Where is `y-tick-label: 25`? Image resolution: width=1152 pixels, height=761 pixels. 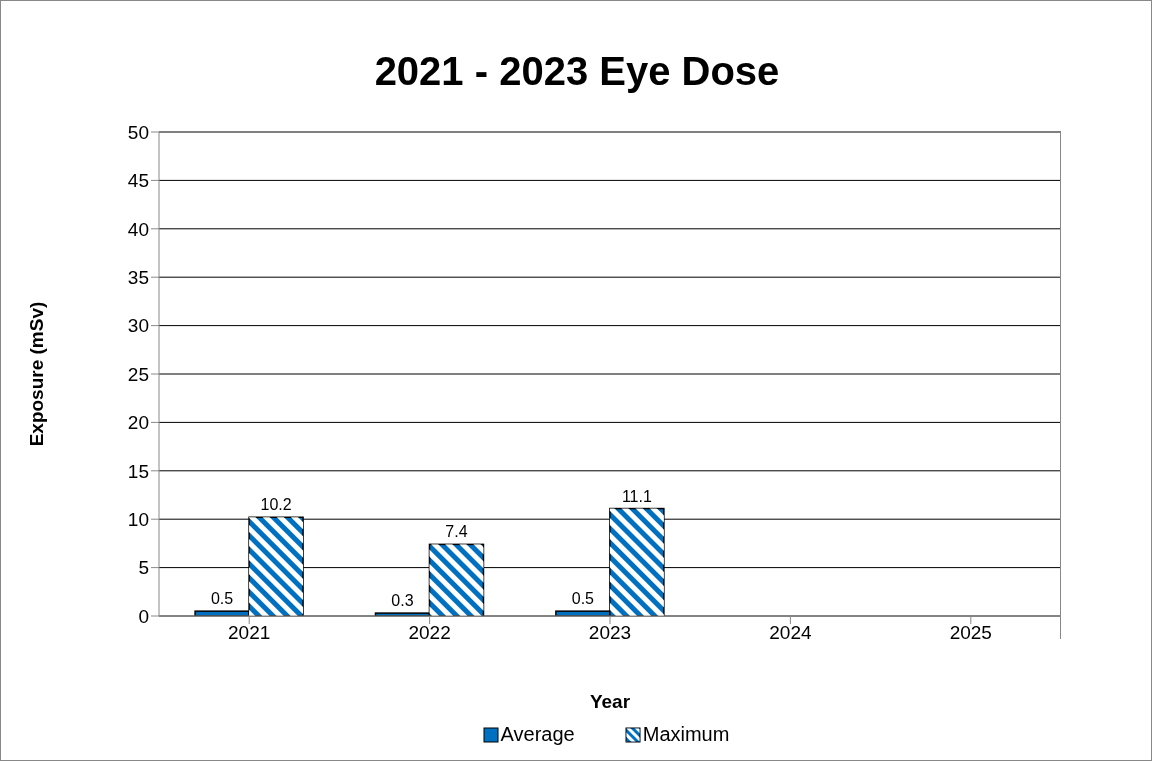
y-tick-label: 25 is located at coordinates (138, 374).